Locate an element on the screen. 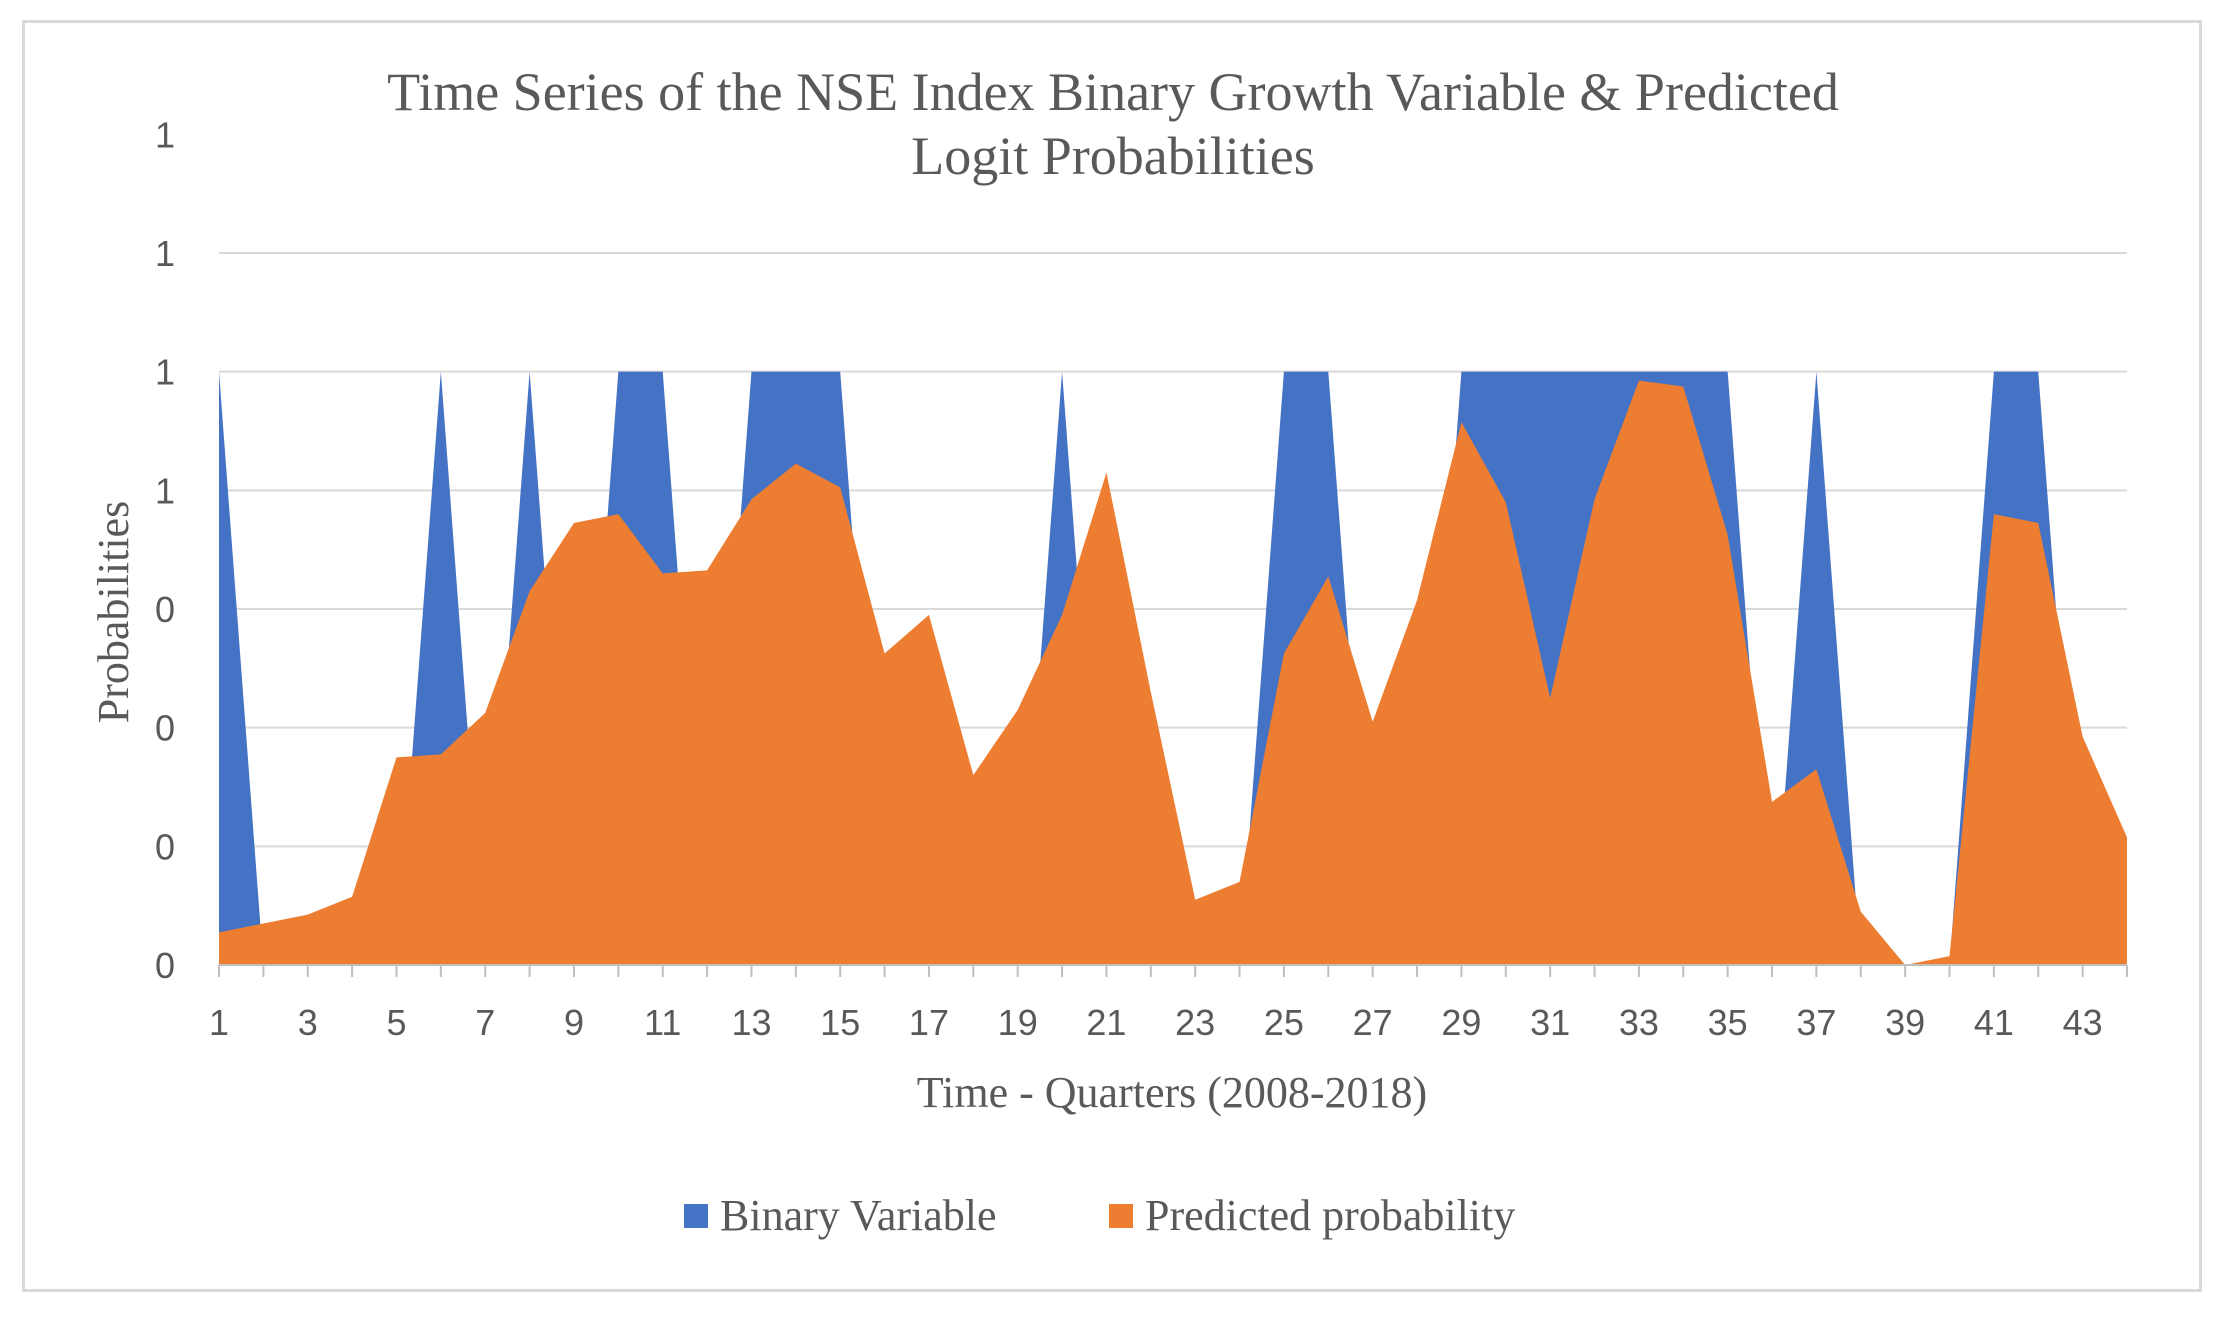 The width and height of the screenshot is (2224, 1318). x-tick-label: 21 is located at coordinates (1106, 1022).